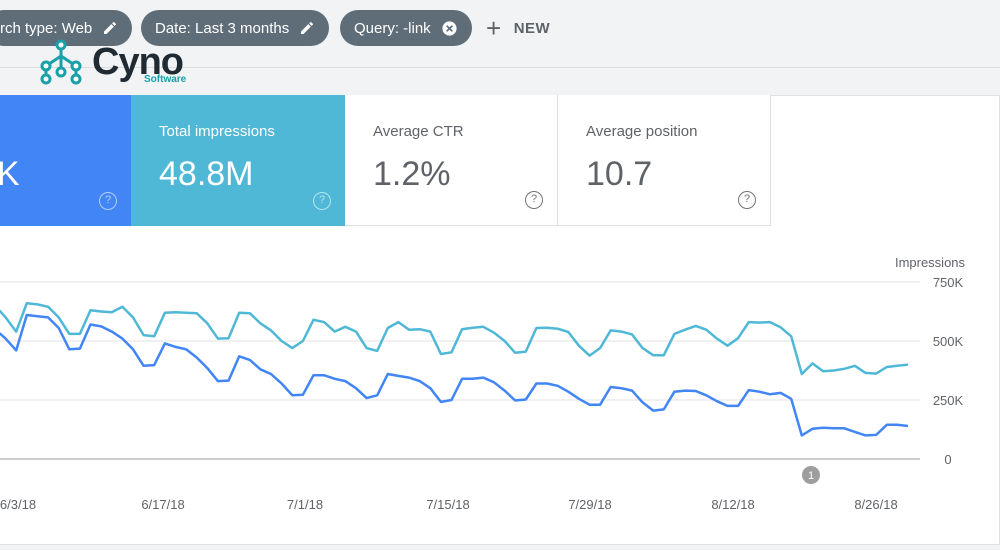 Image resolution: width=1000 pixels, height=550 pixels. I want to click on annotation-label: 1, so click(811, 476).